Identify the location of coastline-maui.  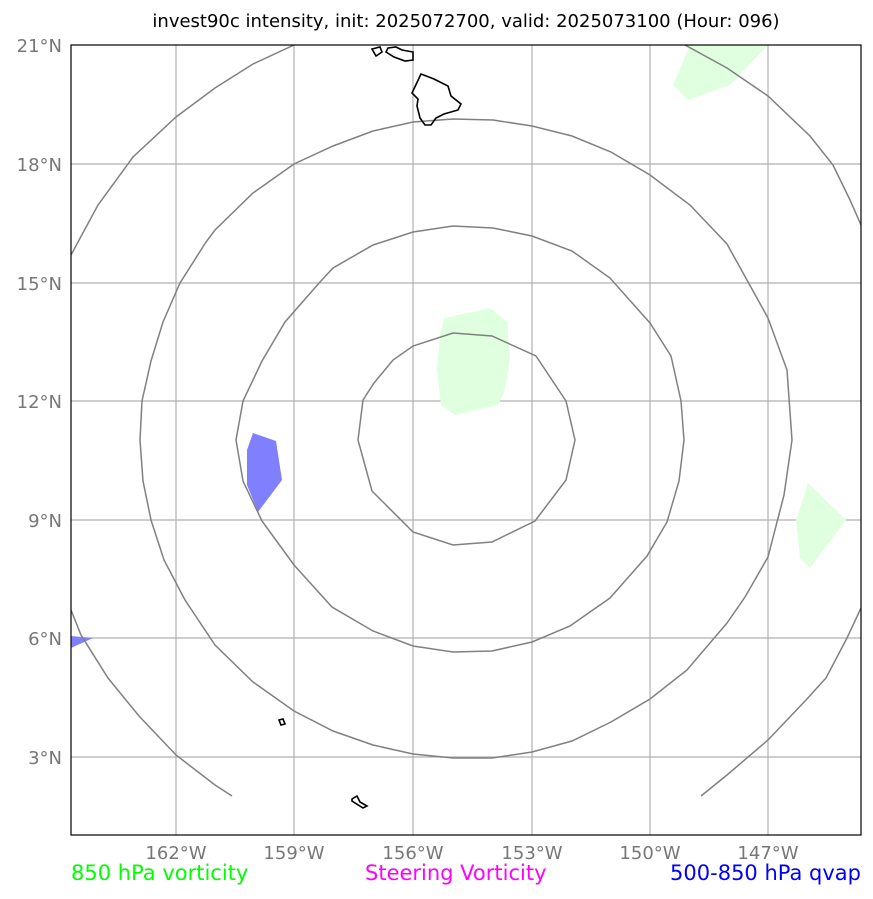
(399, 54).